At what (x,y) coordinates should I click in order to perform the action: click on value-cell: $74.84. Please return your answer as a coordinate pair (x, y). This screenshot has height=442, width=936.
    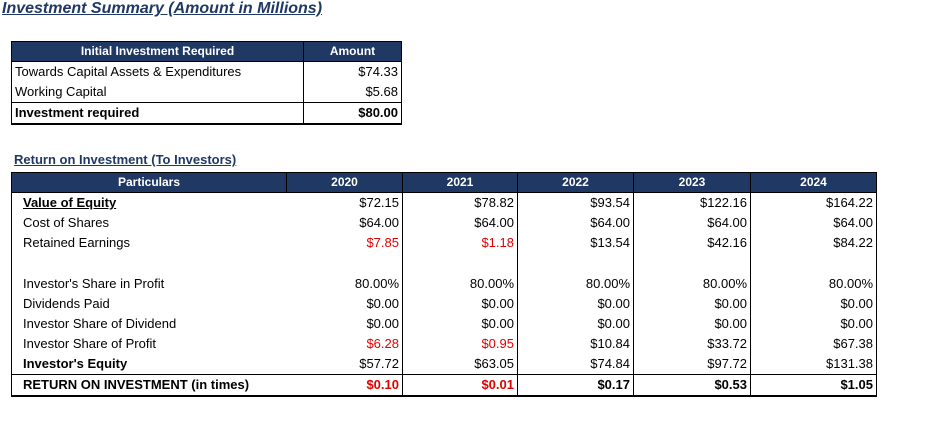
    Looking at the image, I should click on (575, 364).